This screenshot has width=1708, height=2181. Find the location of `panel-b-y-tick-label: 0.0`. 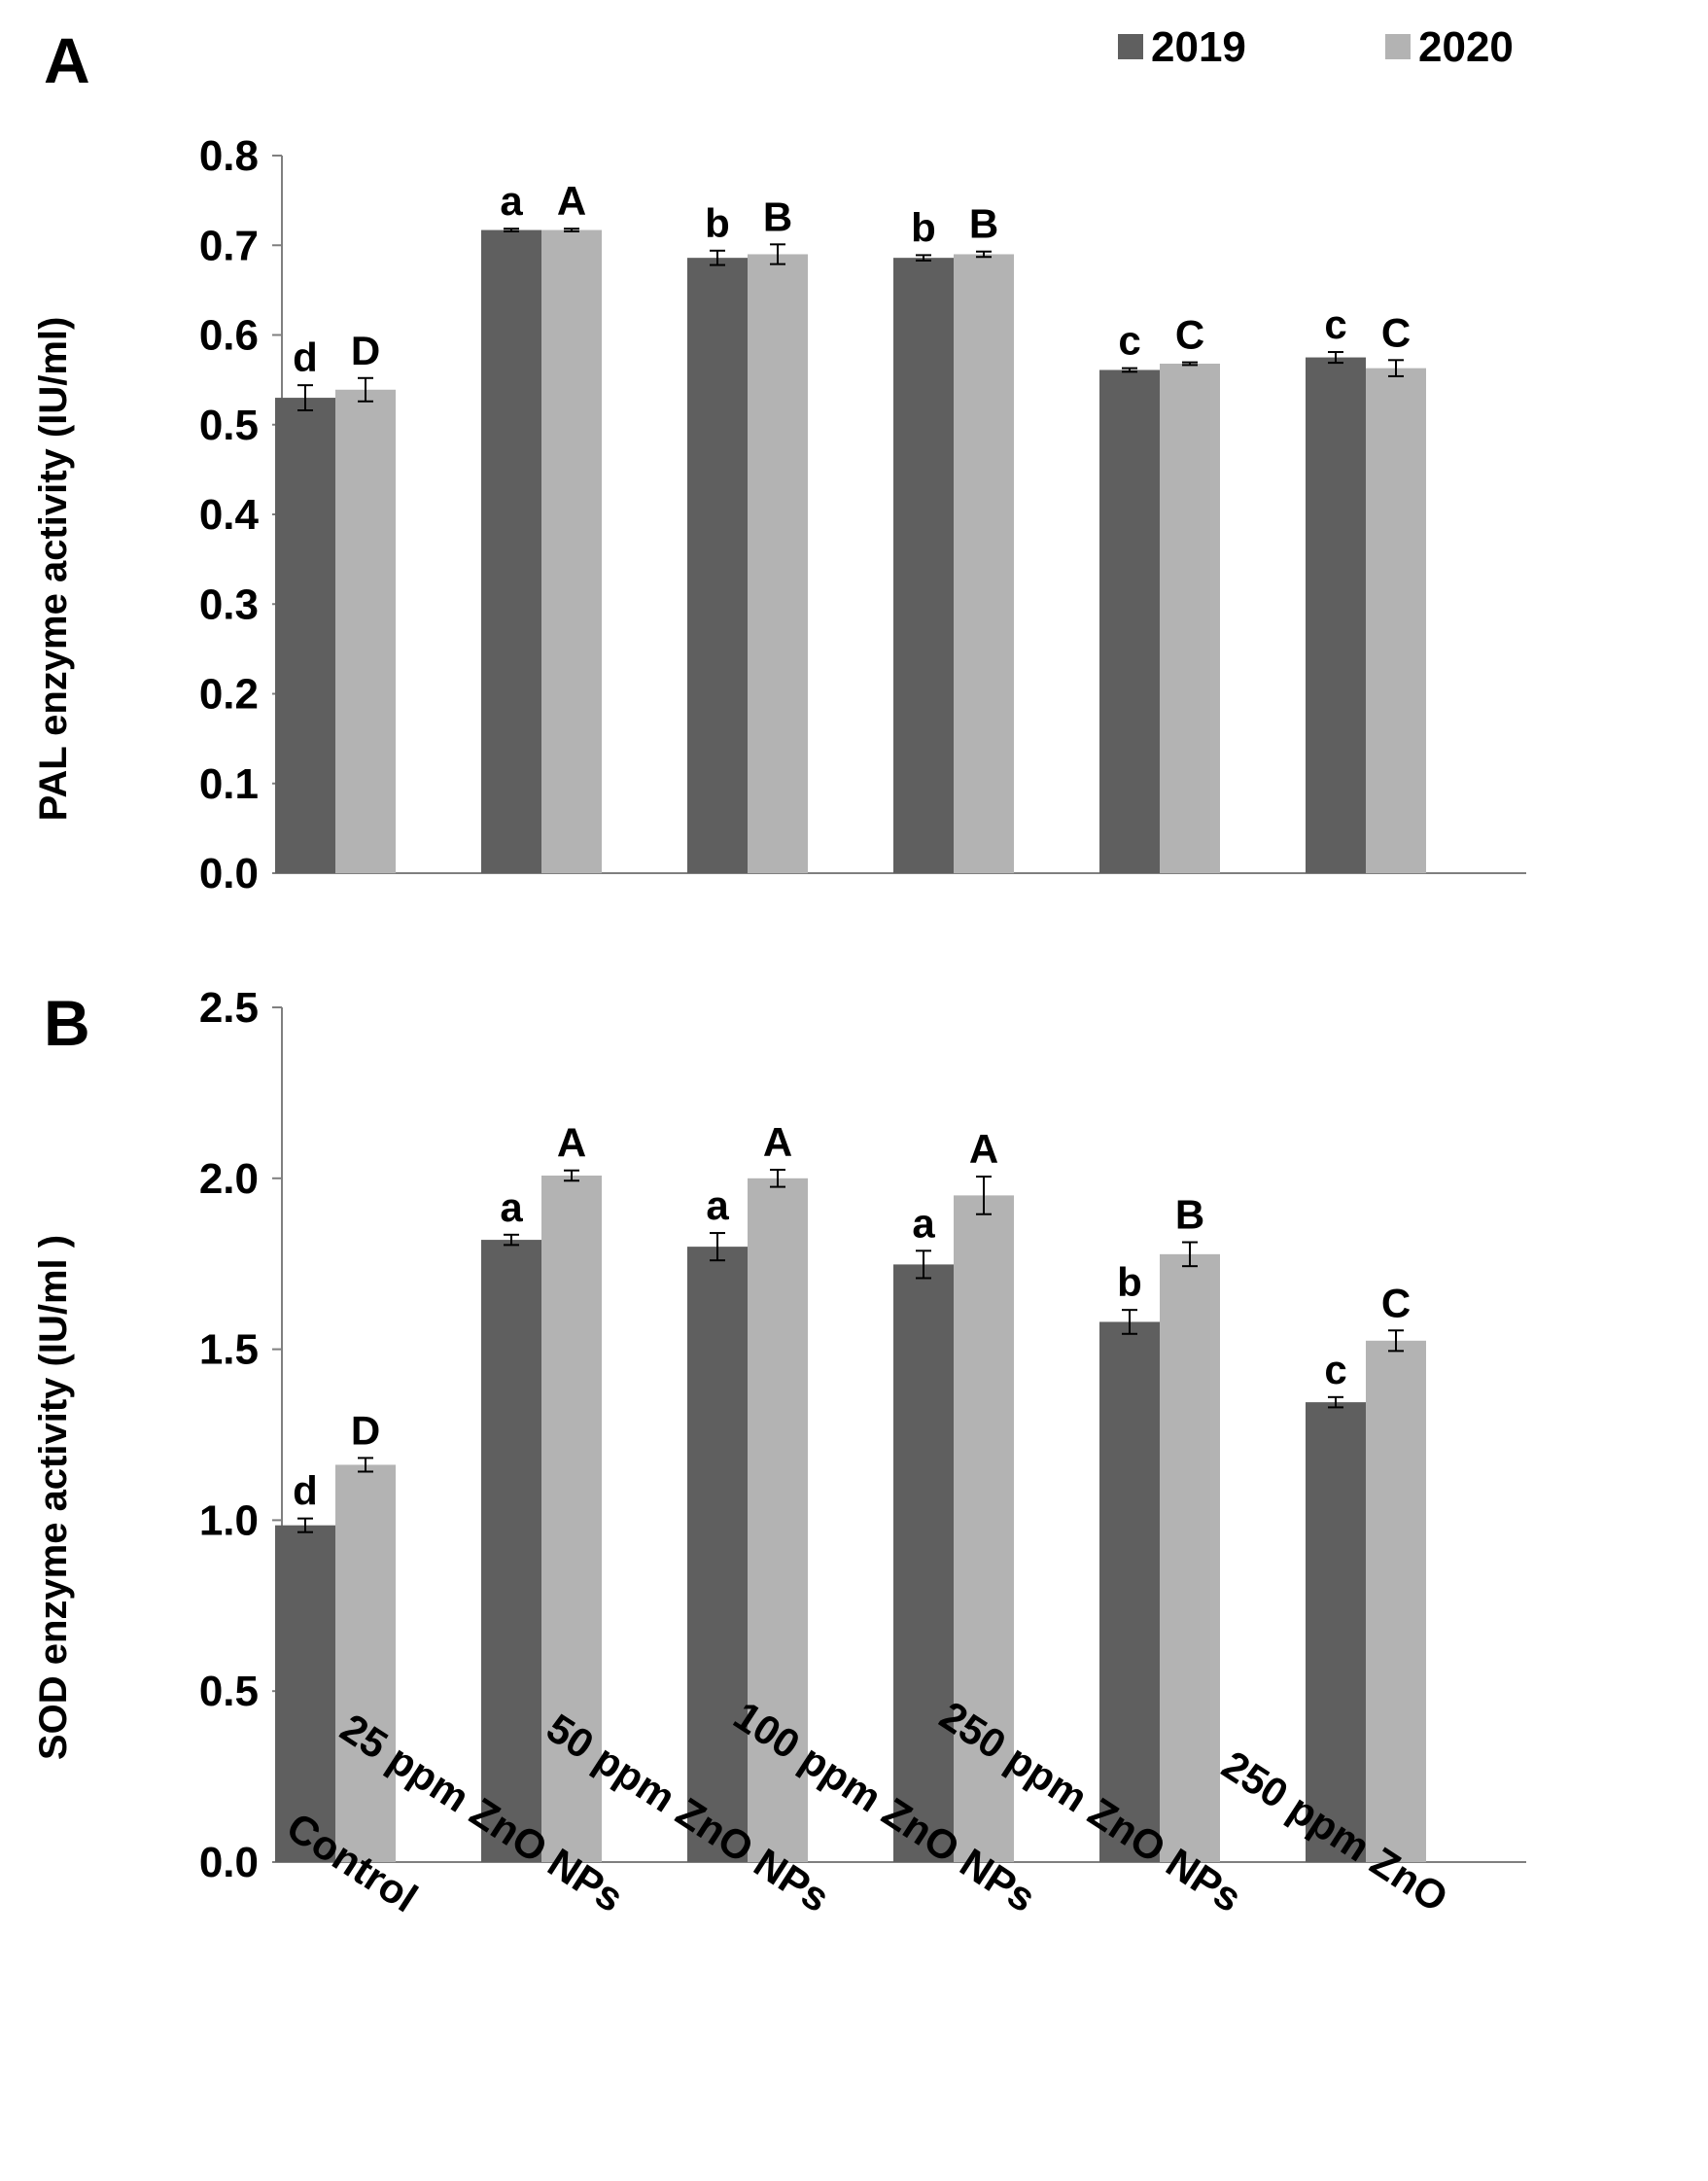

panel-b-y-tick-label: 0.0 is located at coordinates (229, 1862).